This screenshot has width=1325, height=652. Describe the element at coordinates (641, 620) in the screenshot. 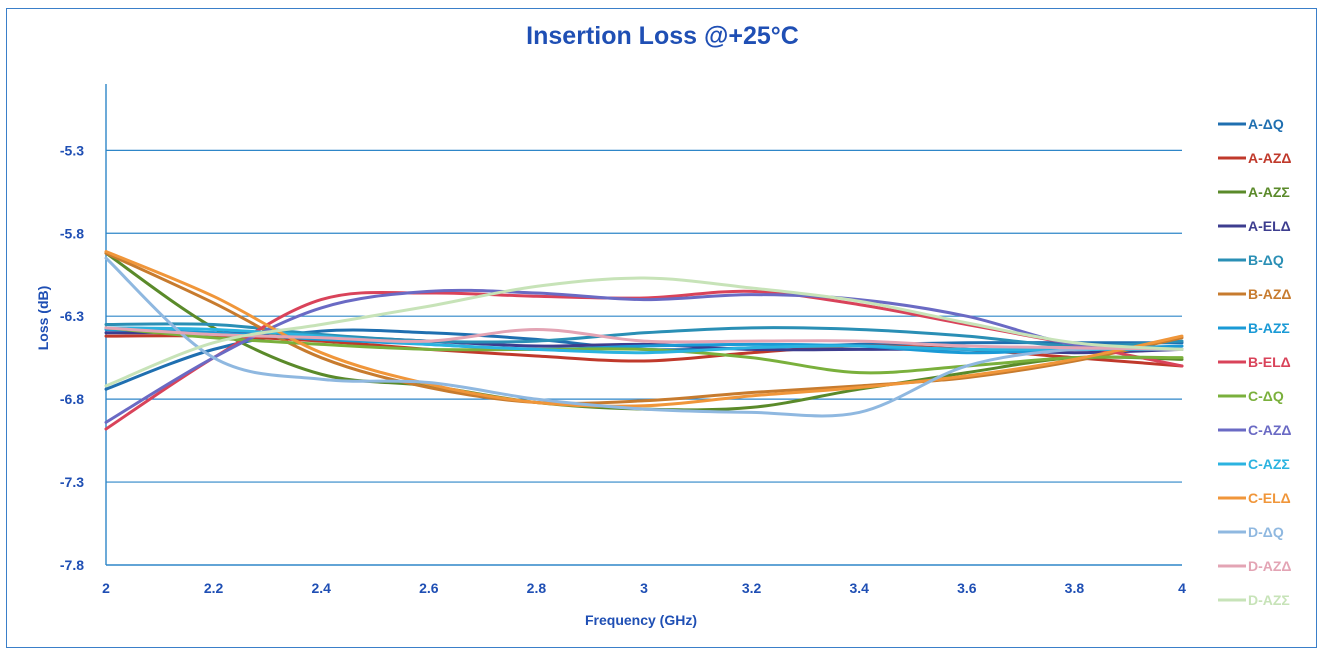

I see `x-axis-title: Frequency (GHz)` at that location.